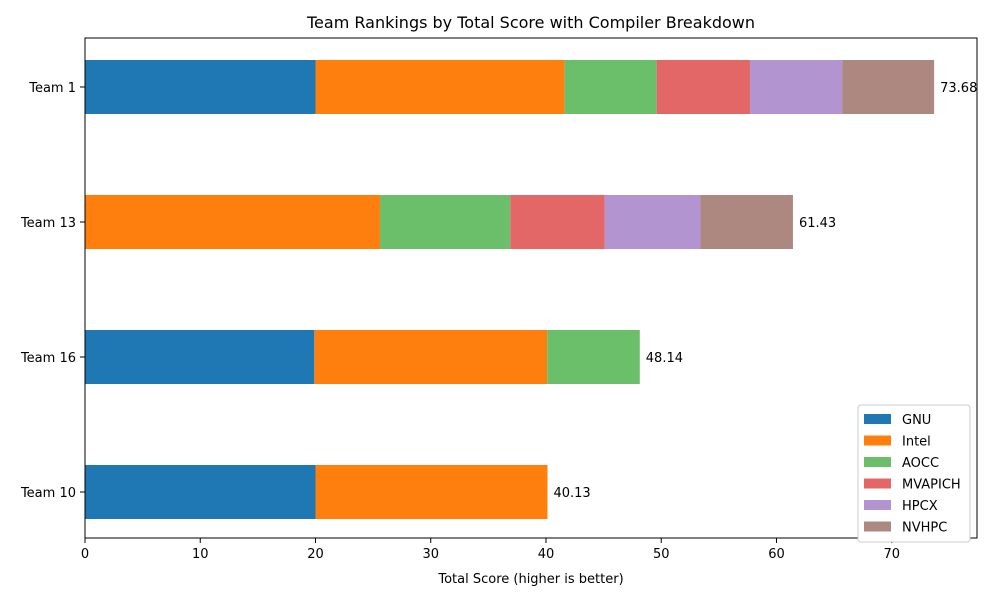 The height and width of the screenshot is (604, 1000). I want to click on total-label: 61.43, so click(817, 223).